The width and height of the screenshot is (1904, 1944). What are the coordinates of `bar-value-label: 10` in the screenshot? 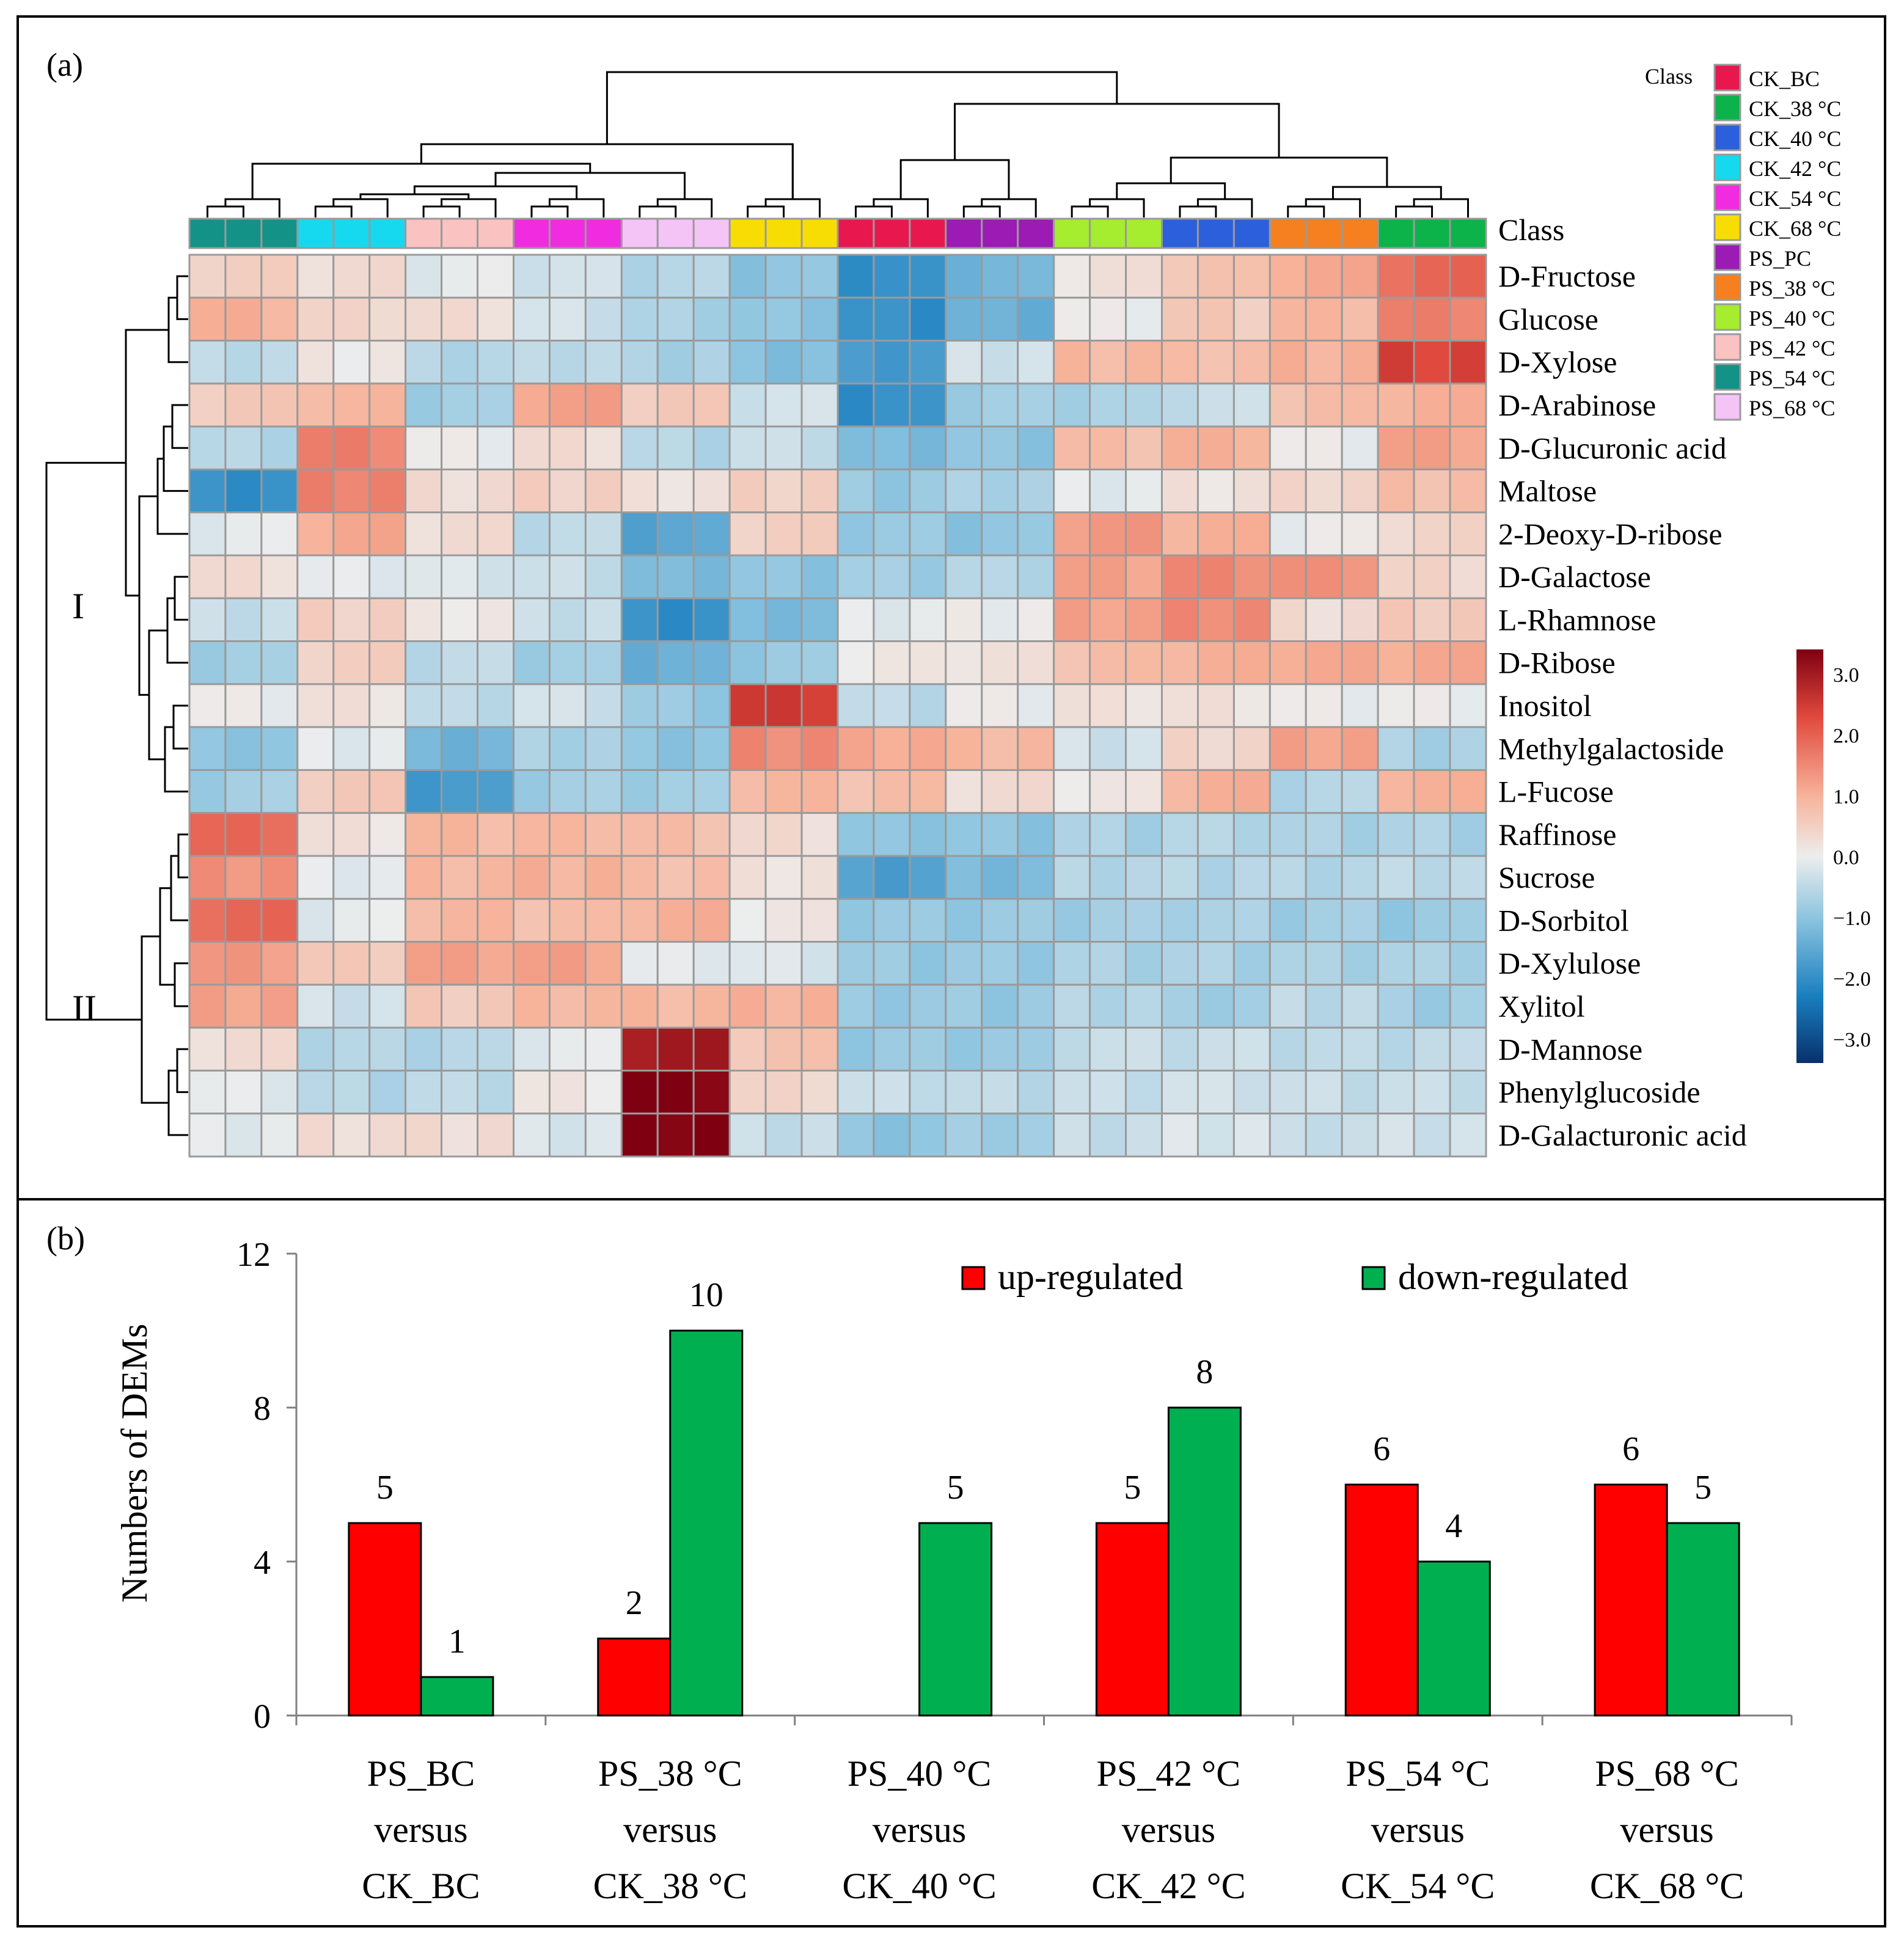 It's located at (706, 1295).